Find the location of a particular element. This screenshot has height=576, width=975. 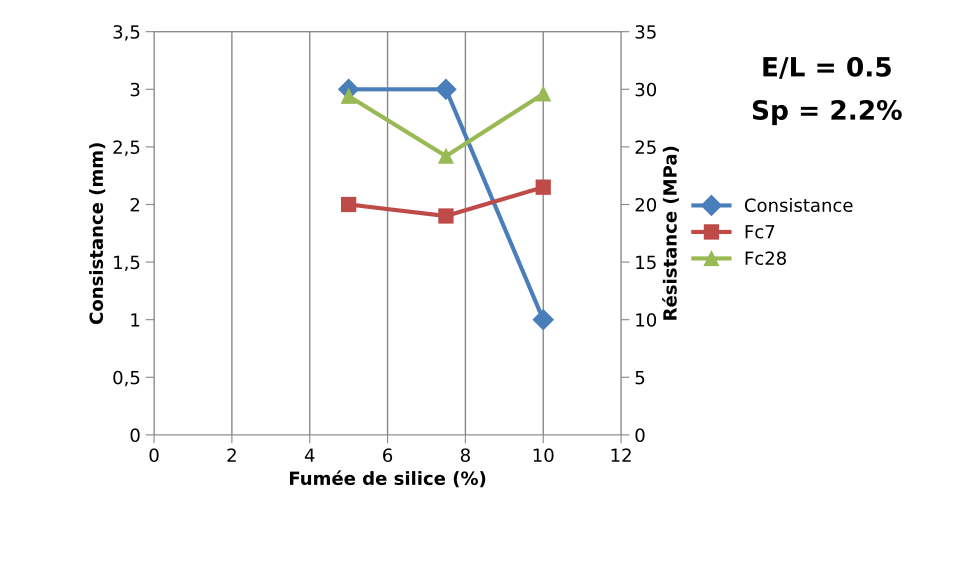

y-tick-label: 1 is located at coordinates (135, 320).